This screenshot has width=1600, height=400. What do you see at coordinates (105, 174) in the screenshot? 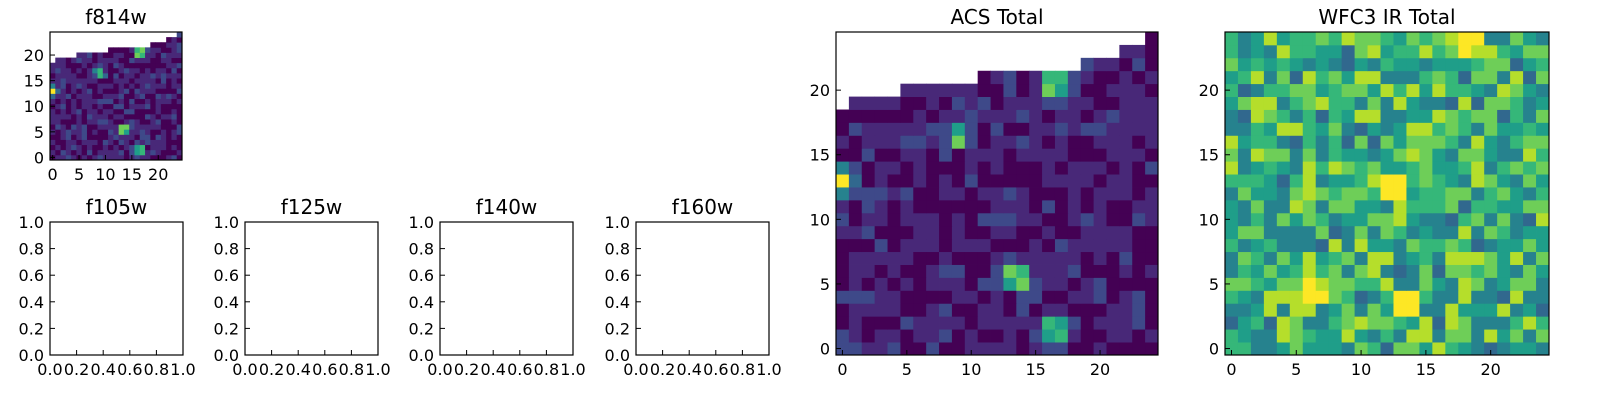
I see `x-tick-label: 10` at bounding box center [105, 174].